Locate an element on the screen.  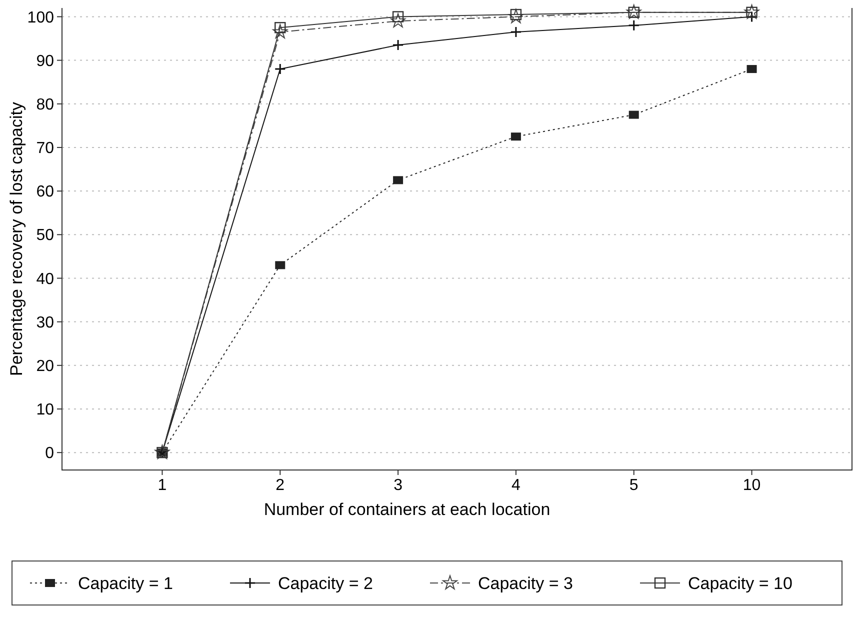
y-tick-label: 80 is located at coordinates (45, 105).